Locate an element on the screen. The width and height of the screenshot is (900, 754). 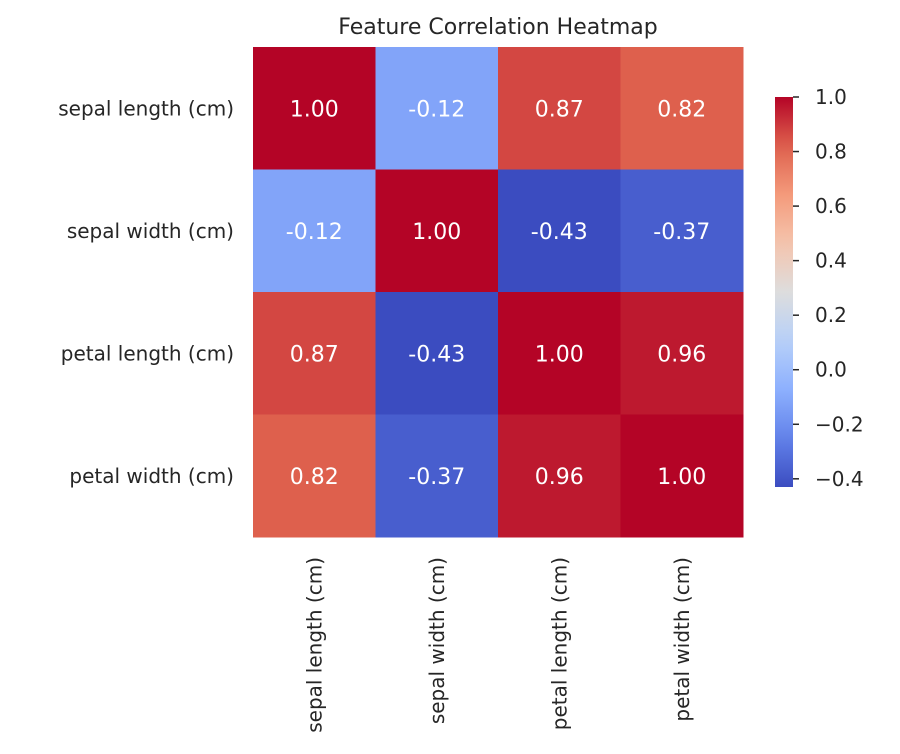
chart-title: Feature Correlation Heatmap is located at coordinates (498, 27).